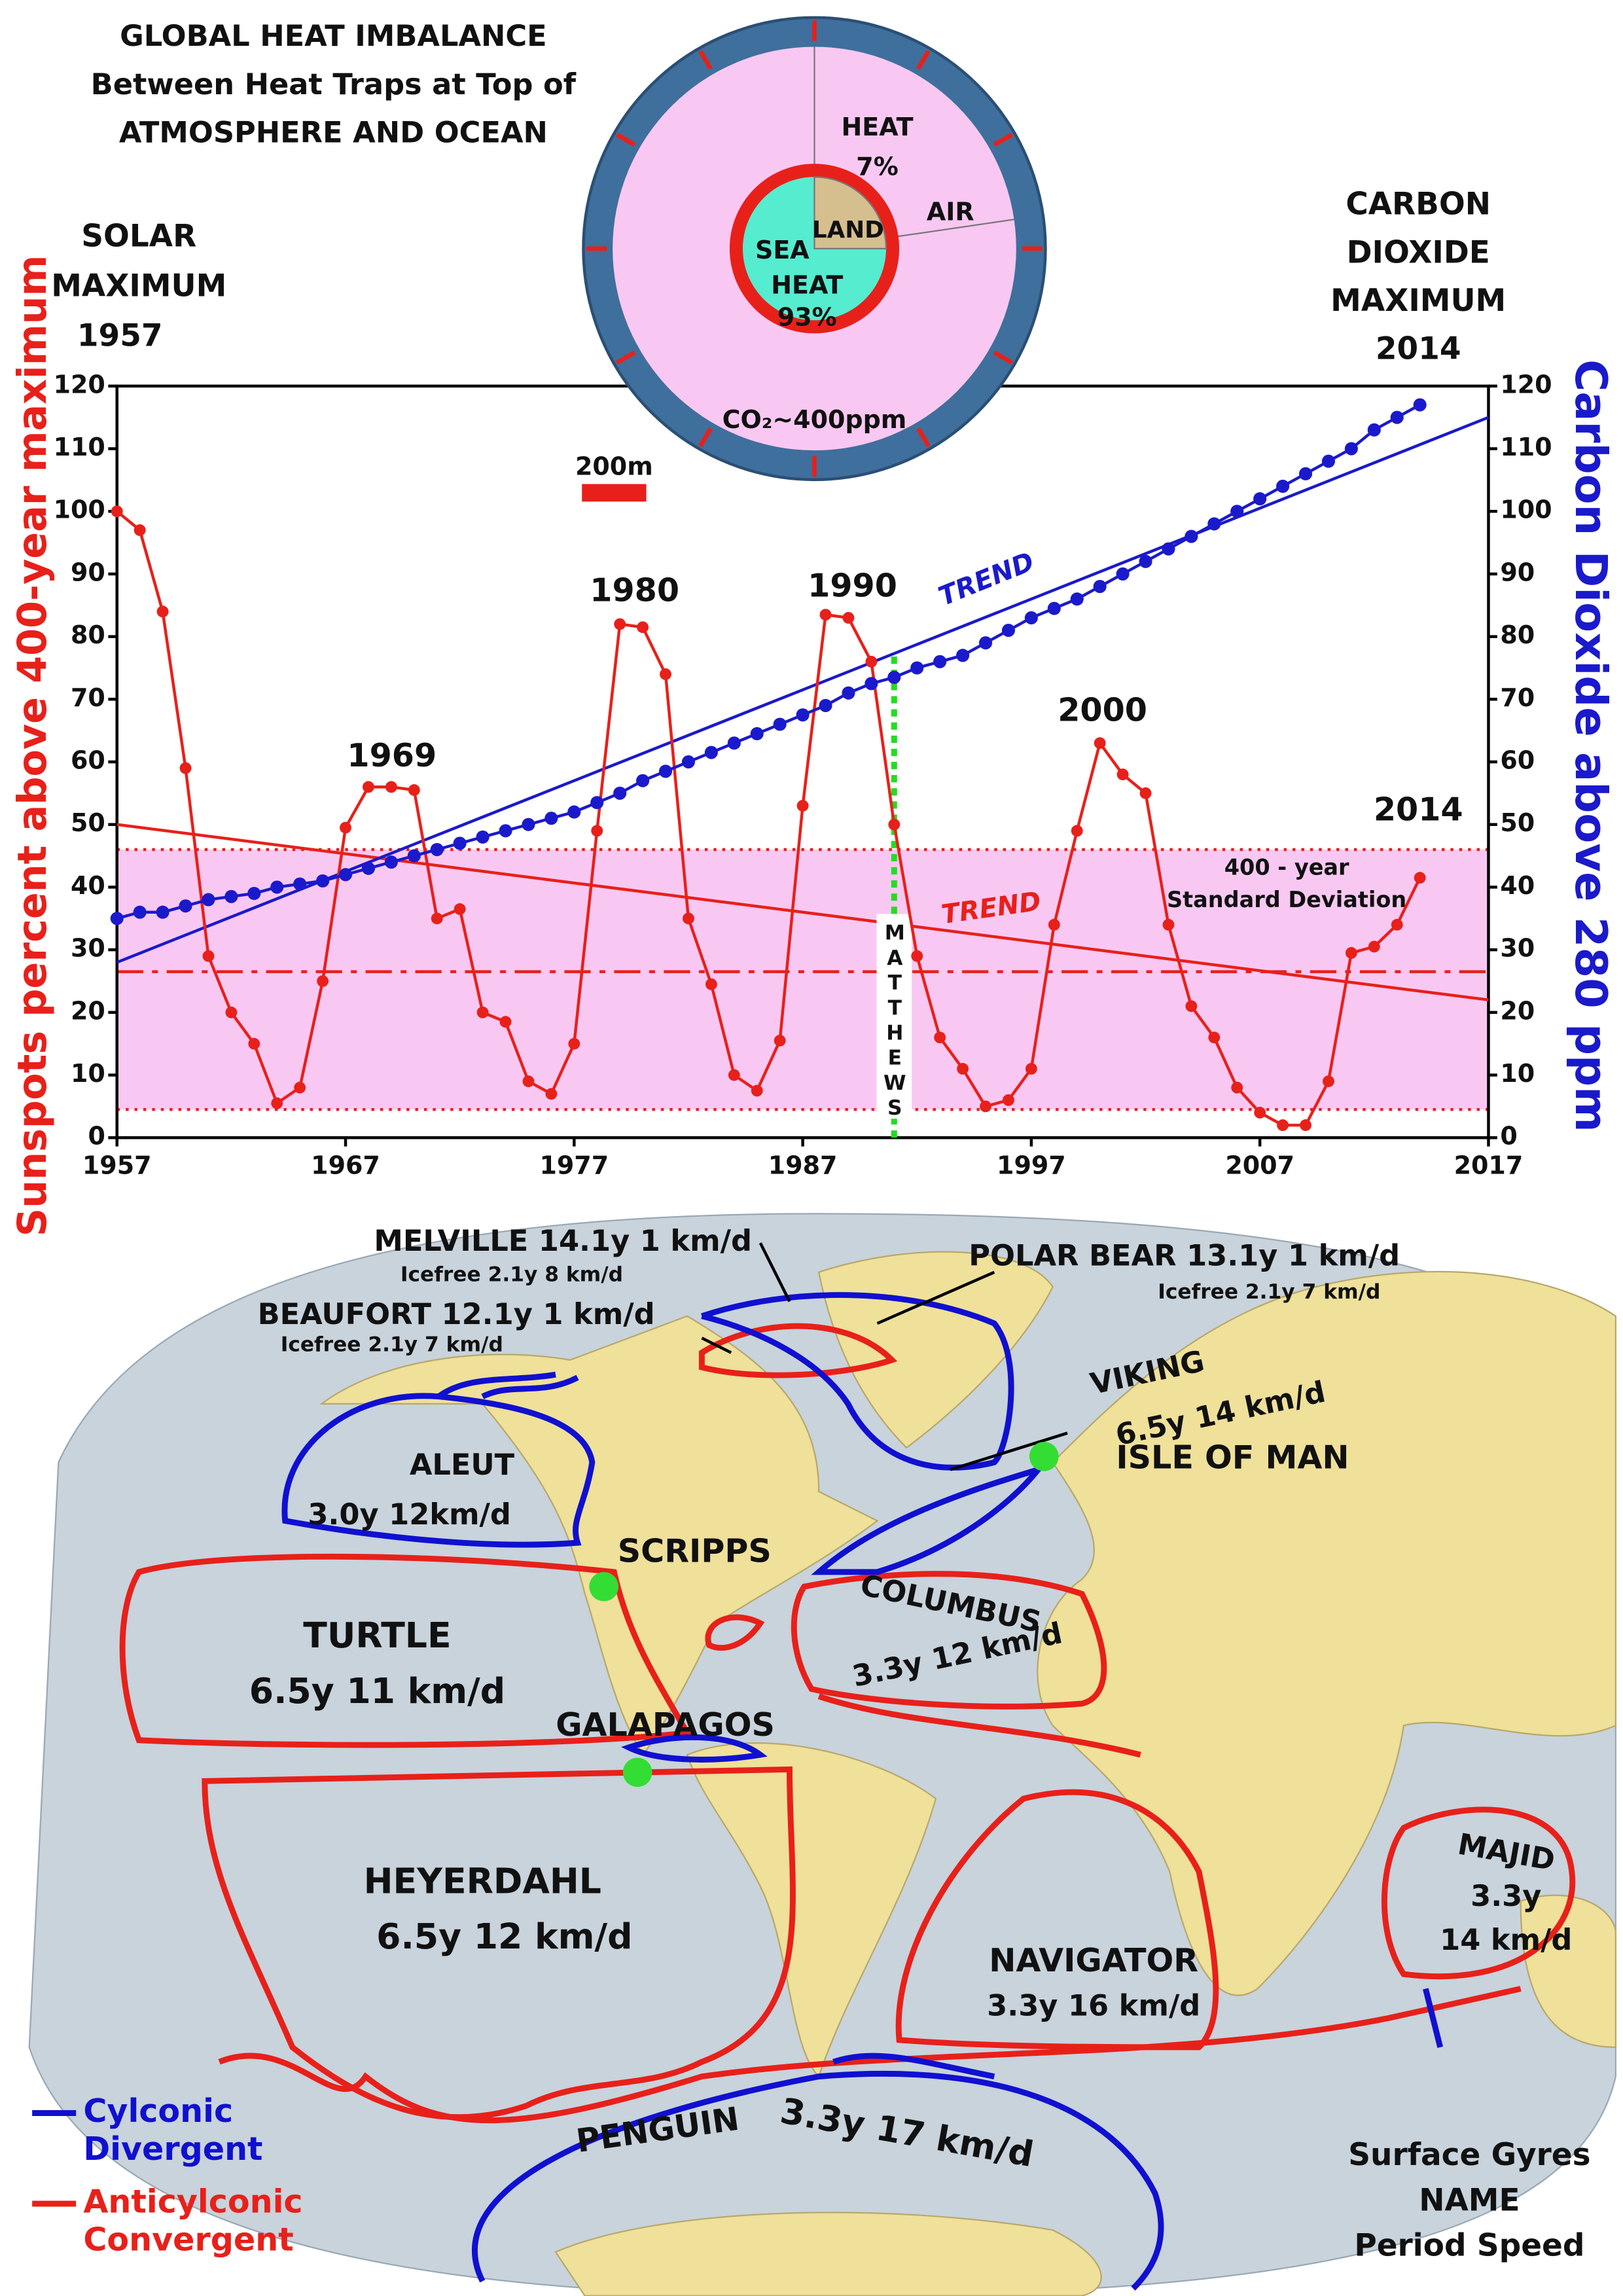  What do you see at coordinates (1418, 301) in the screenshot?
I see `co2-note: MAXIMUM` at bounding box center [1418, 301].